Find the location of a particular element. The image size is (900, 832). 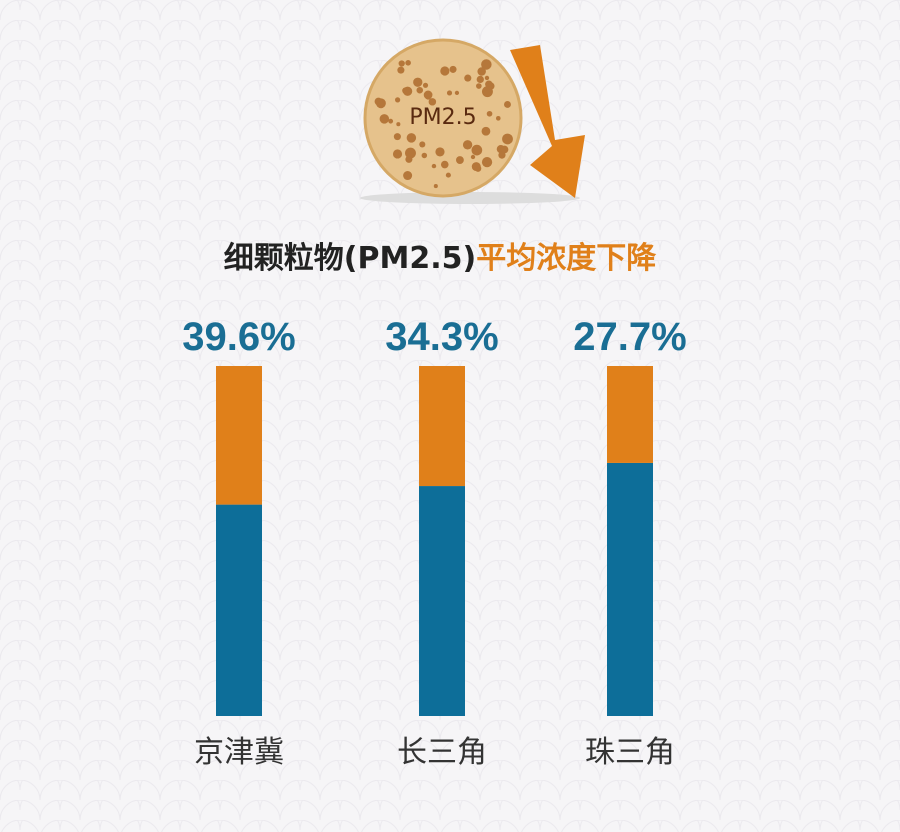

arrow is located at coordinates (547, 121).